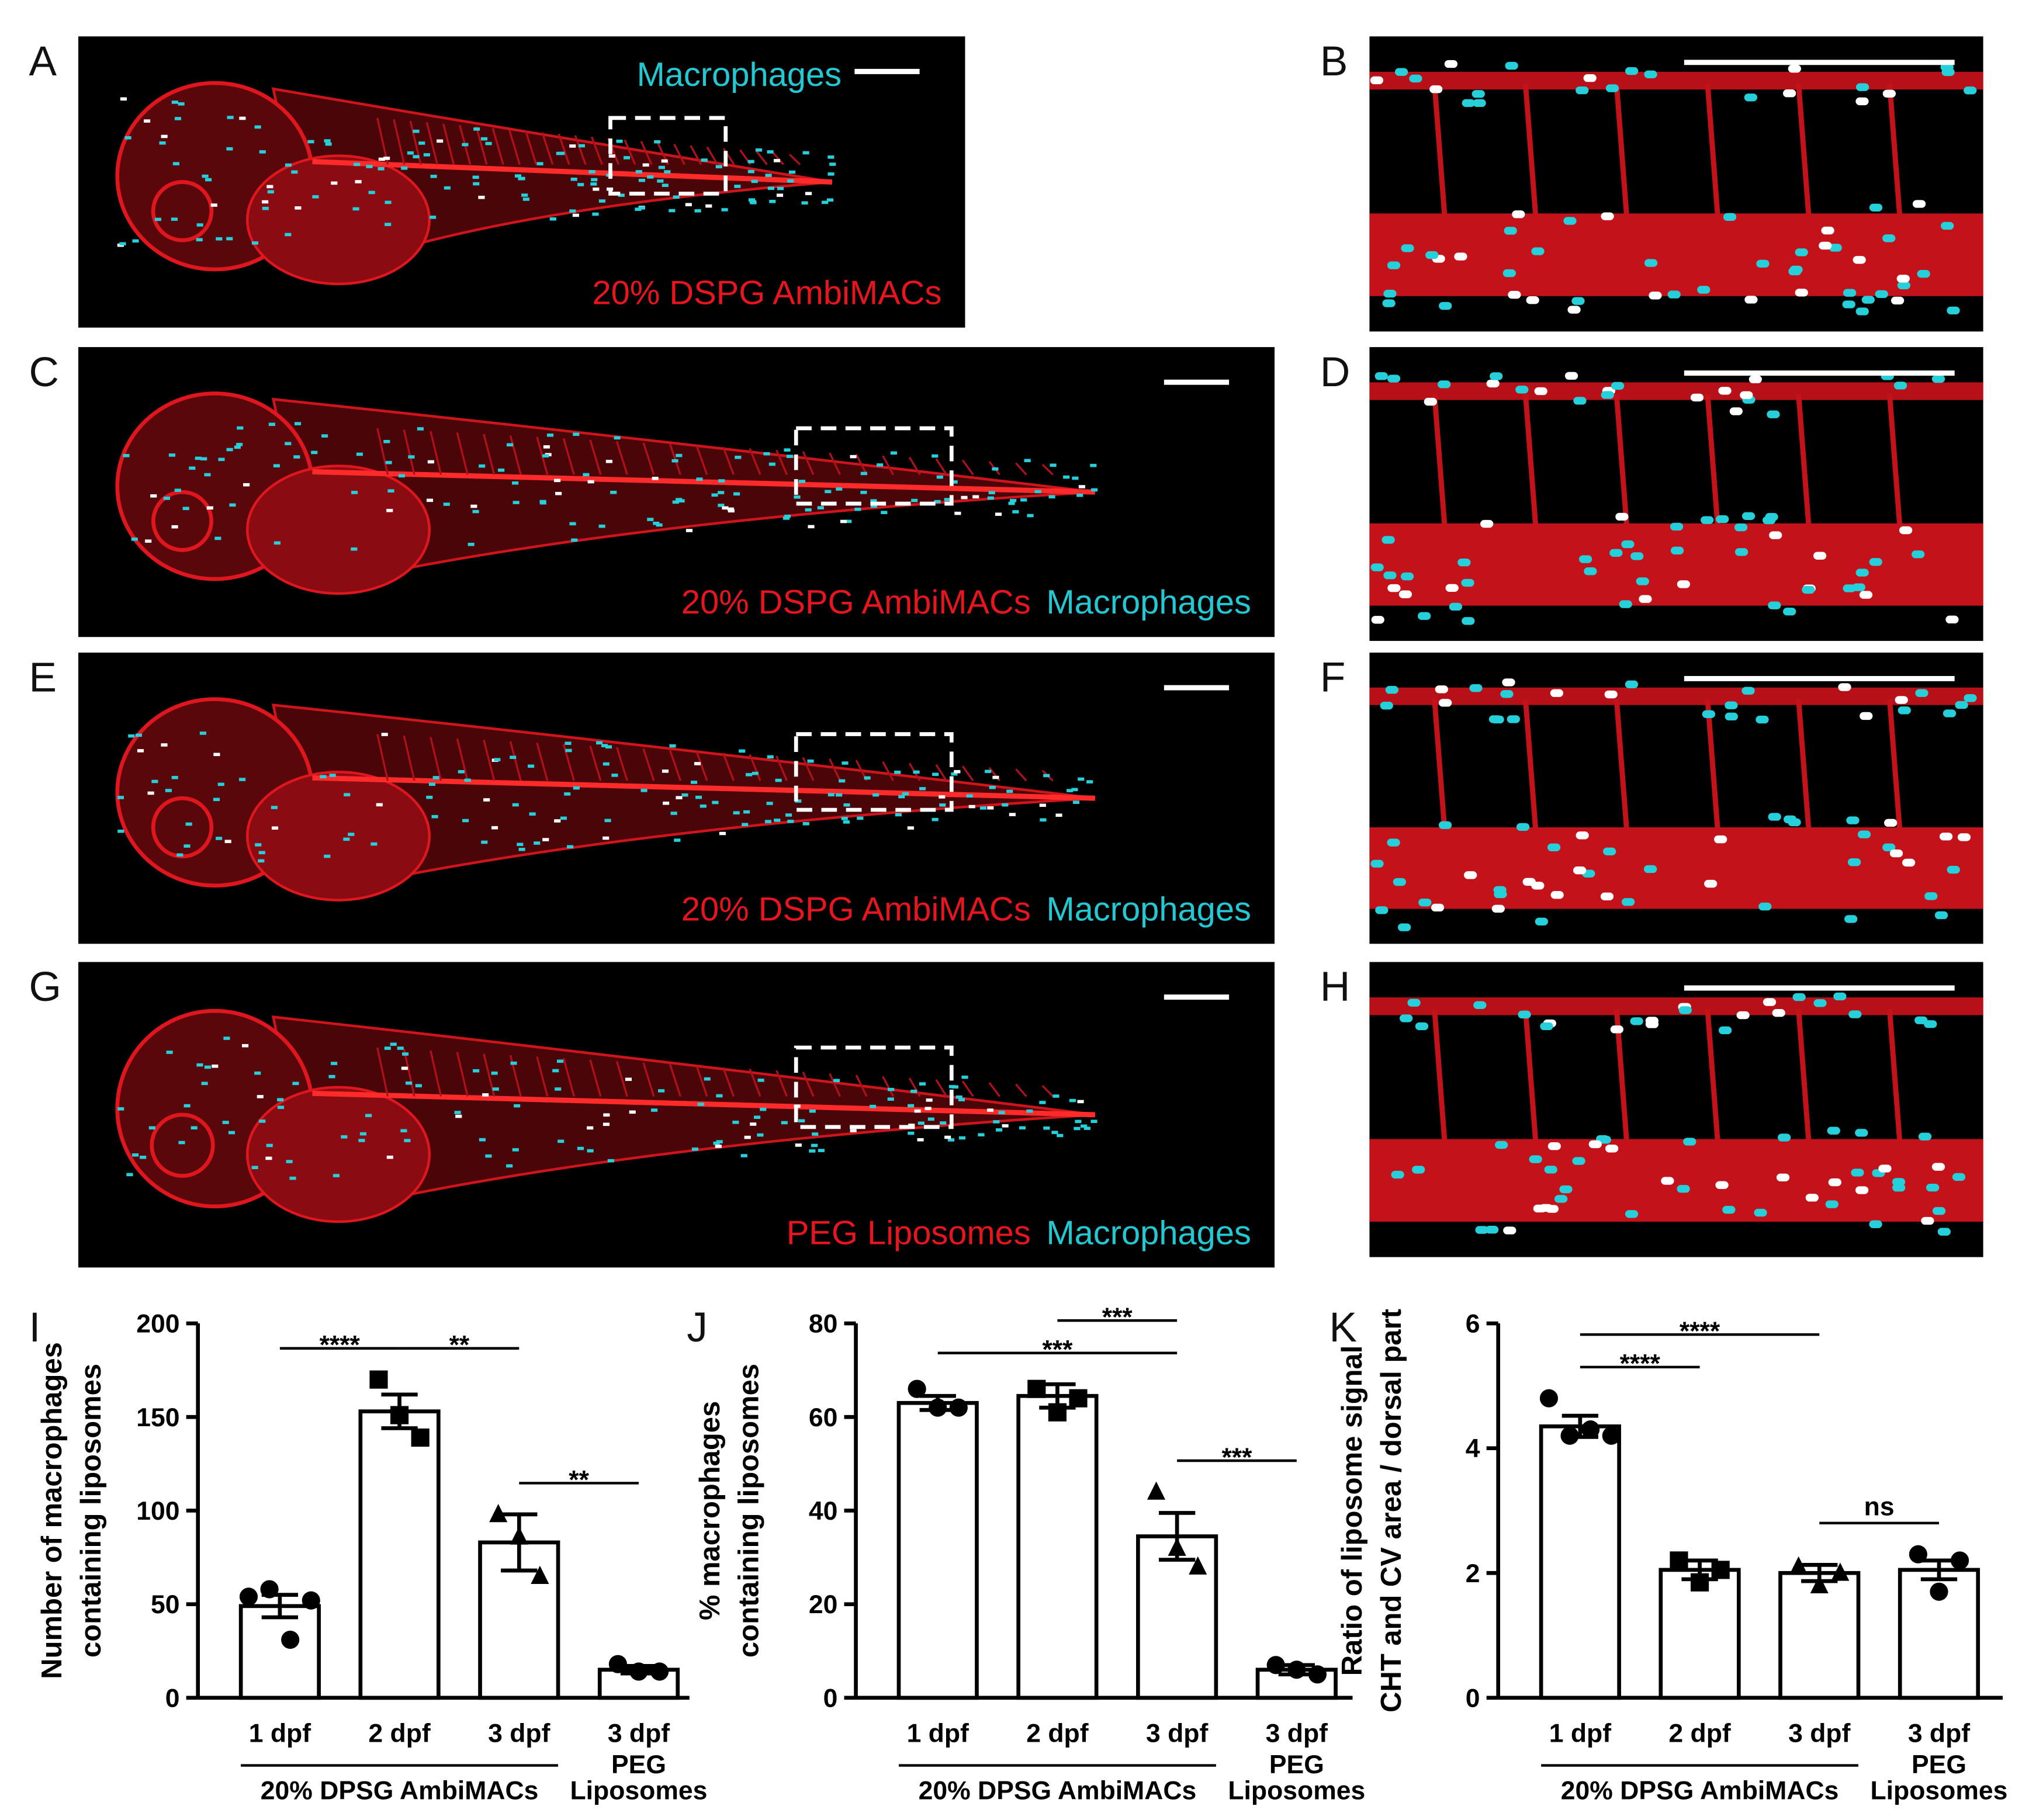 Image resolution: width=2029 pixels, height=1820 pixels. Describe the element at coordinates (182, 521) in the screenshot. I see `eye` at that location.